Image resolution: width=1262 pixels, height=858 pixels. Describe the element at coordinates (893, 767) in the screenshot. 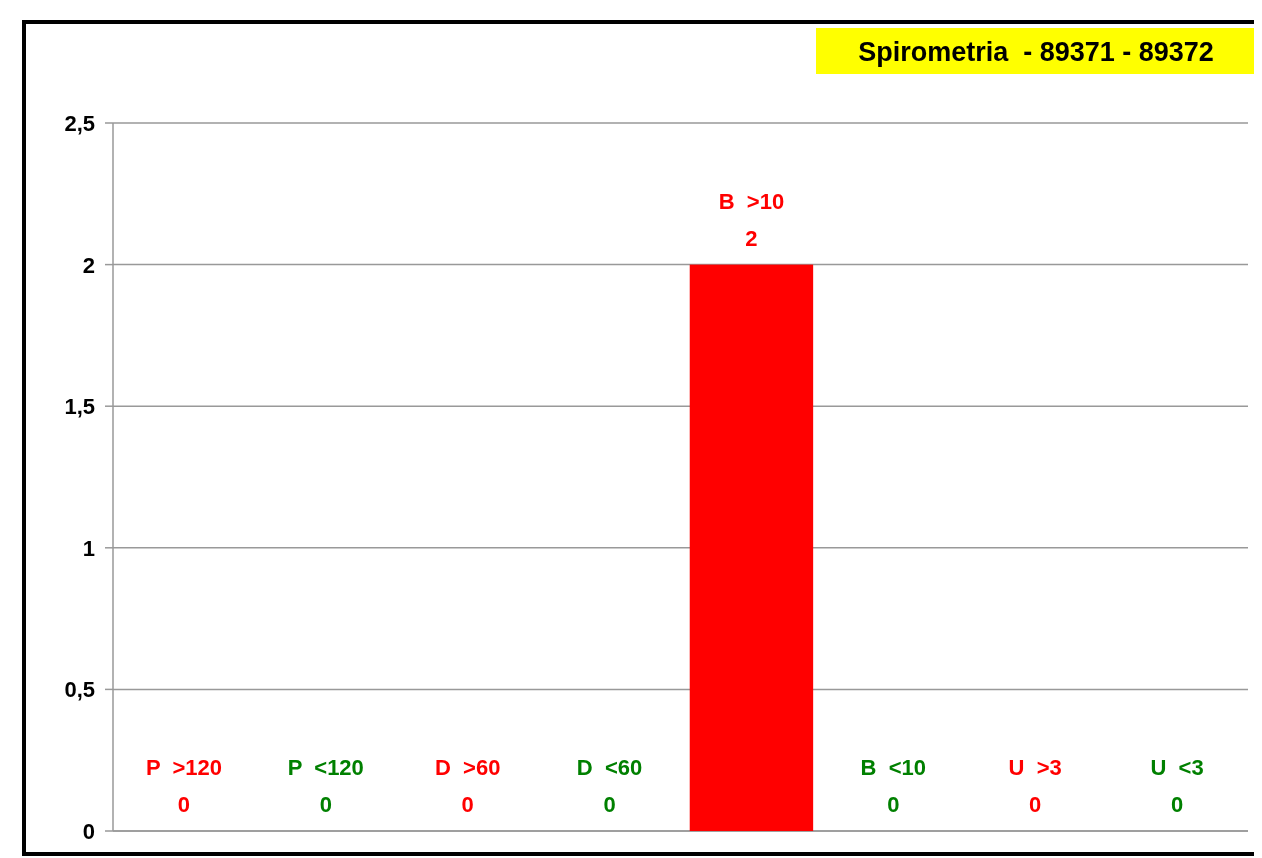

I see `x-tick-label: B <10` at that location.